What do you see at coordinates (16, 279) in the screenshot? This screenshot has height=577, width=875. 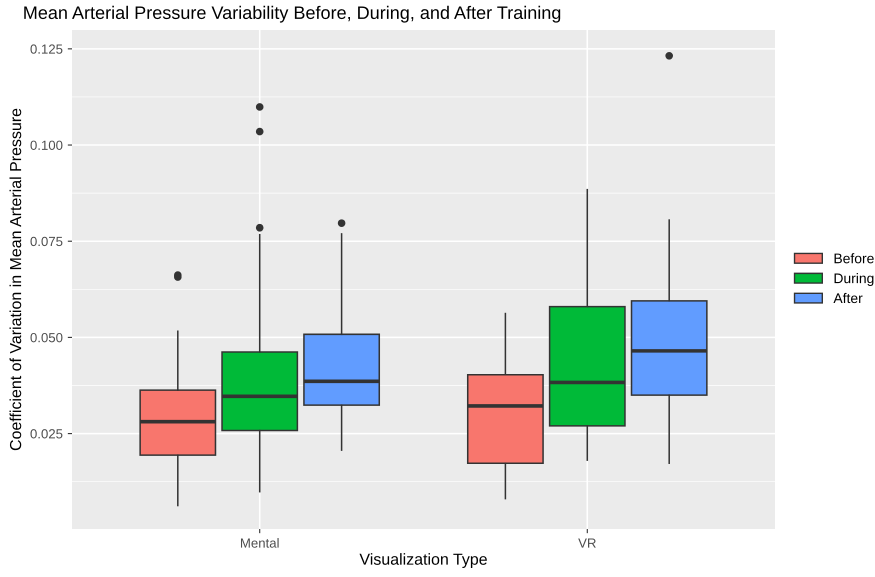 I see `y-axis-title: Coefficient of Variation in Mean Arterial Pressure` at bounding box center [16, 279].